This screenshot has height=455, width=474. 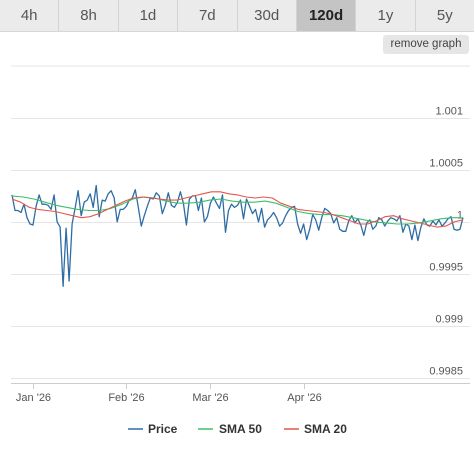 I want to click on chart-legend: Price SMA 50 SMA 20, so click(x=237, y=429).